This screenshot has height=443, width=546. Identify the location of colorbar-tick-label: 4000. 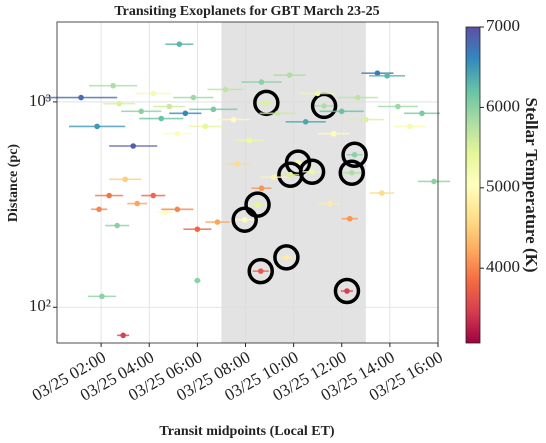
(503, 266).